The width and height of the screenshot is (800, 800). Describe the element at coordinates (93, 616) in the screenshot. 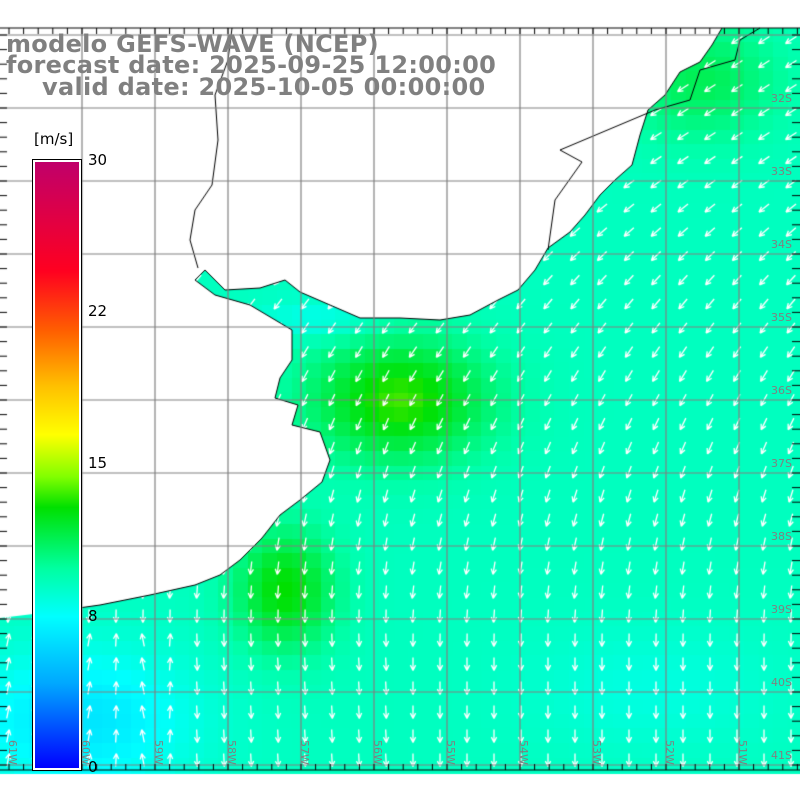

I see `colorbar-label-8: 8` at that location.